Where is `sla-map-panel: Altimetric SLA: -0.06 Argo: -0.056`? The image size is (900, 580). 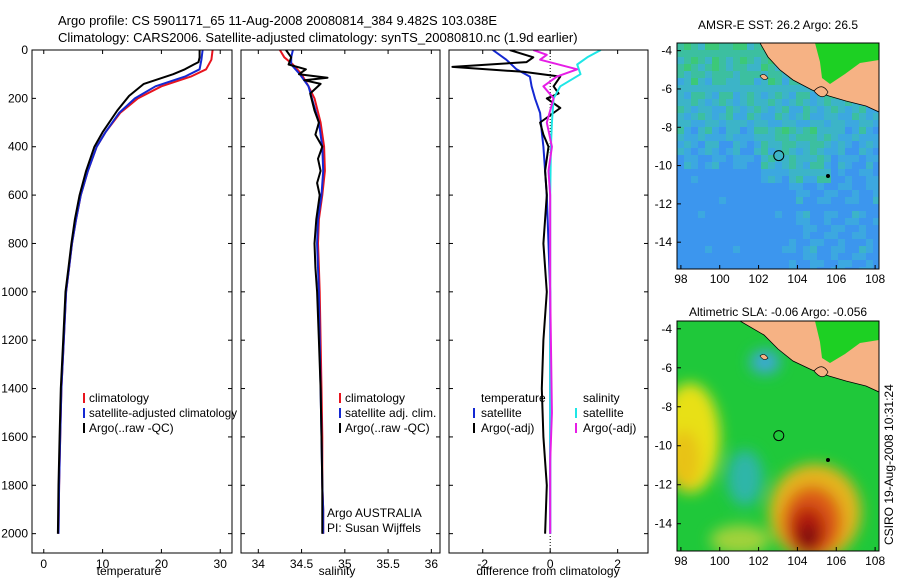
sla-map-panel: Altimetric SLA: -0.06 Argo: -0.056 is located at coordinates (770, 436).